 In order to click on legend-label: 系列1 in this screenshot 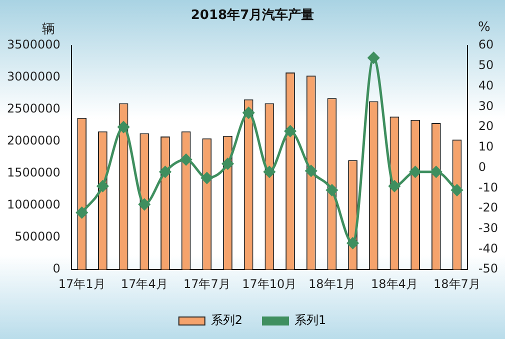, I will do `click(310, 320)`.